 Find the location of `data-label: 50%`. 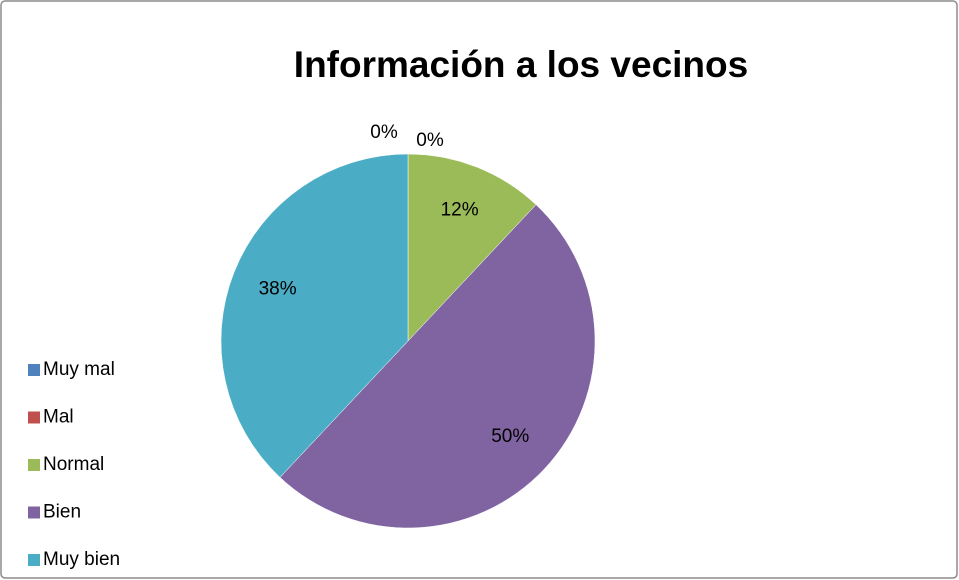

data-label: 50% is located at coordinates (510, 436).